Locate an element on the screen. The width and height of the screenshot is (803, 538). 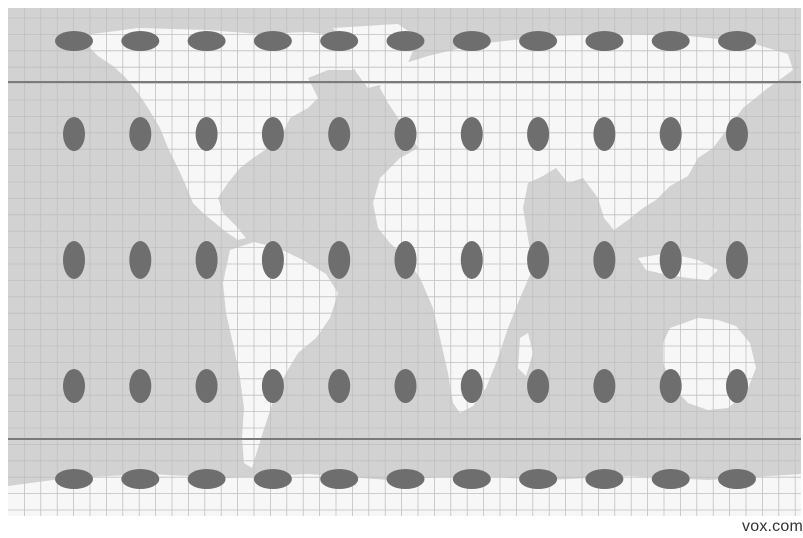
credit-text: vox.com is located at coordinates (772, 526).